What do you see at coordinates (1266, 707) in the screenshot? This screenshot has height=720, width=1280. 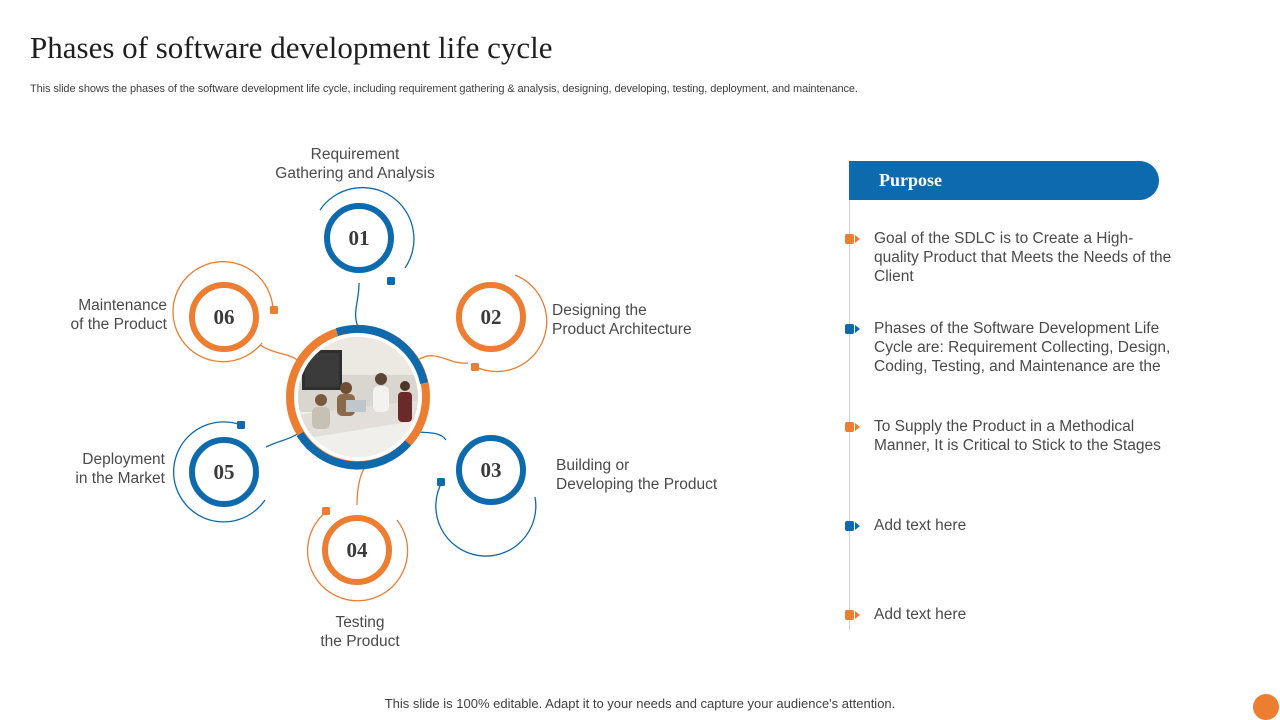 I see `corner-dot` at bounding box center [1266, 707].